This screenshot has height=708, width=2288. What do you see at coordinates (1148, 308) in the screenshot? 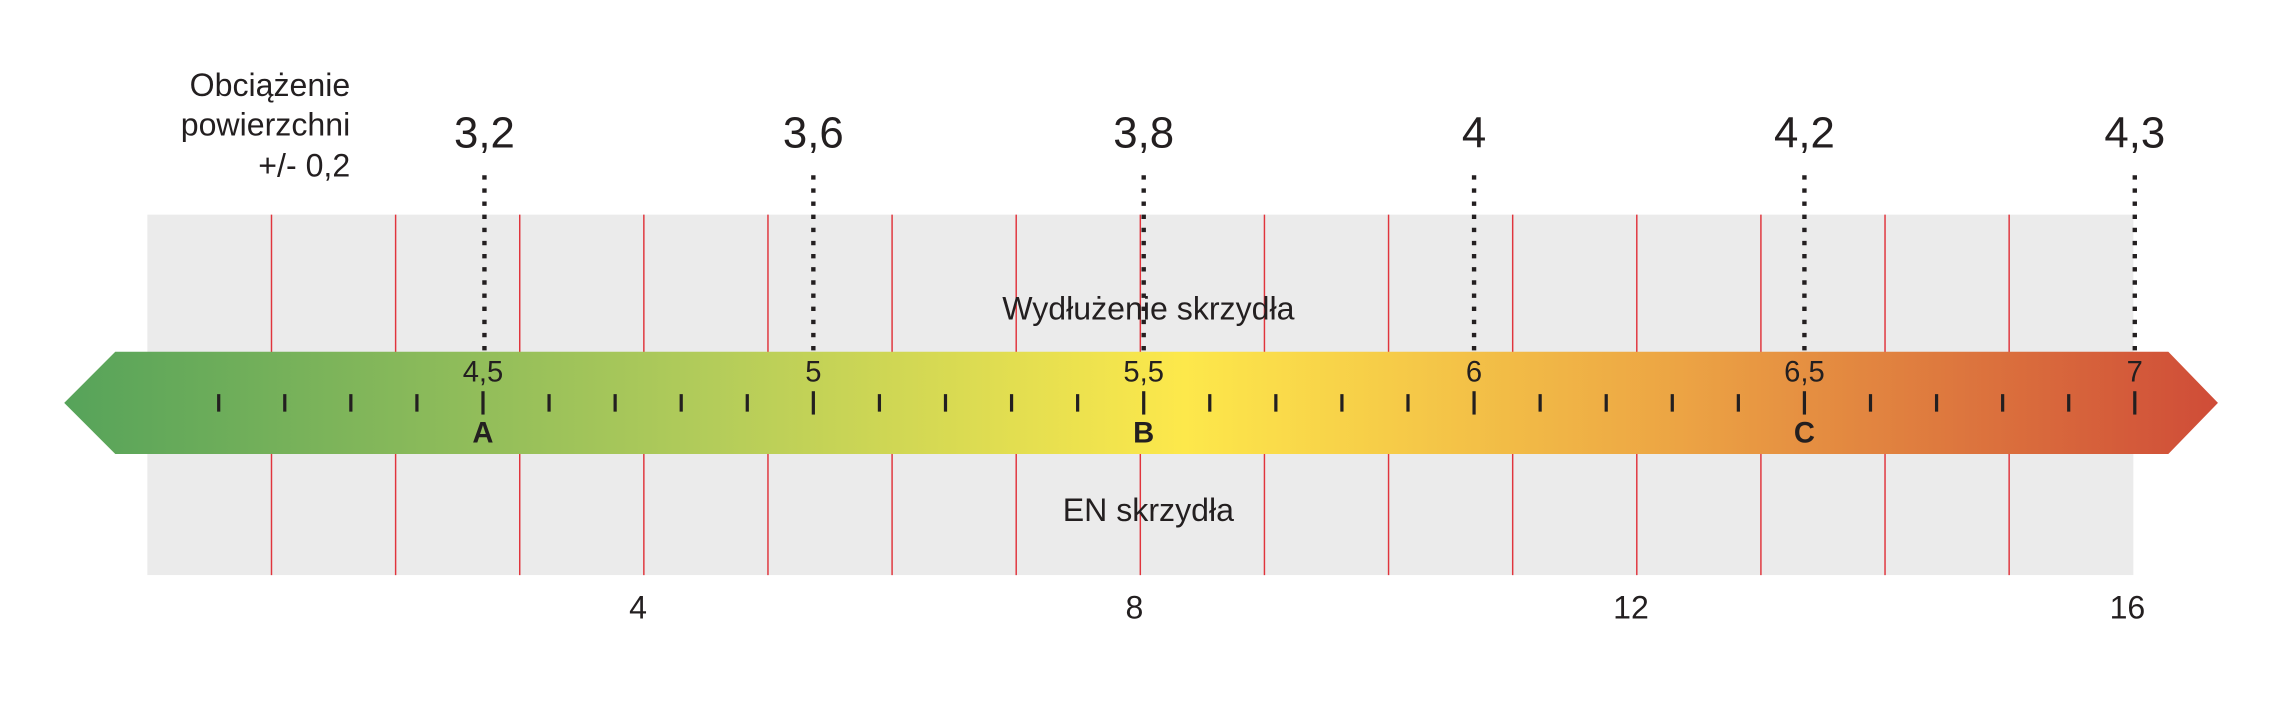
I see `elongation-label: Wydłużenie skrzydła` at bounding box center [1148, 308].